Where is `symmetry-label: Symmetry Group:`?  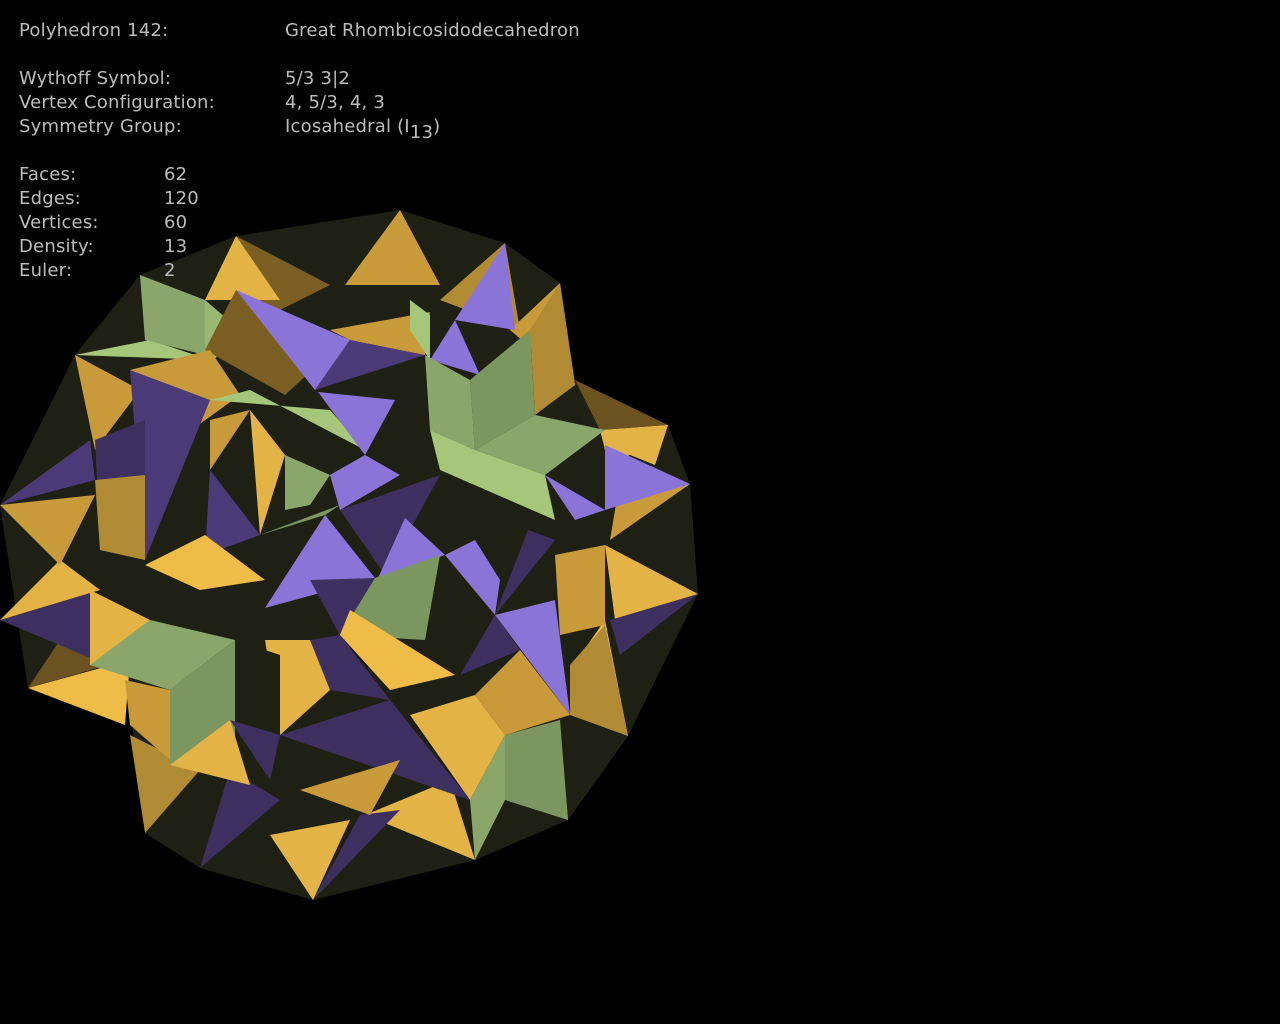 symmetry-label: Symmetry Group: is located at coordinates (100, 126).